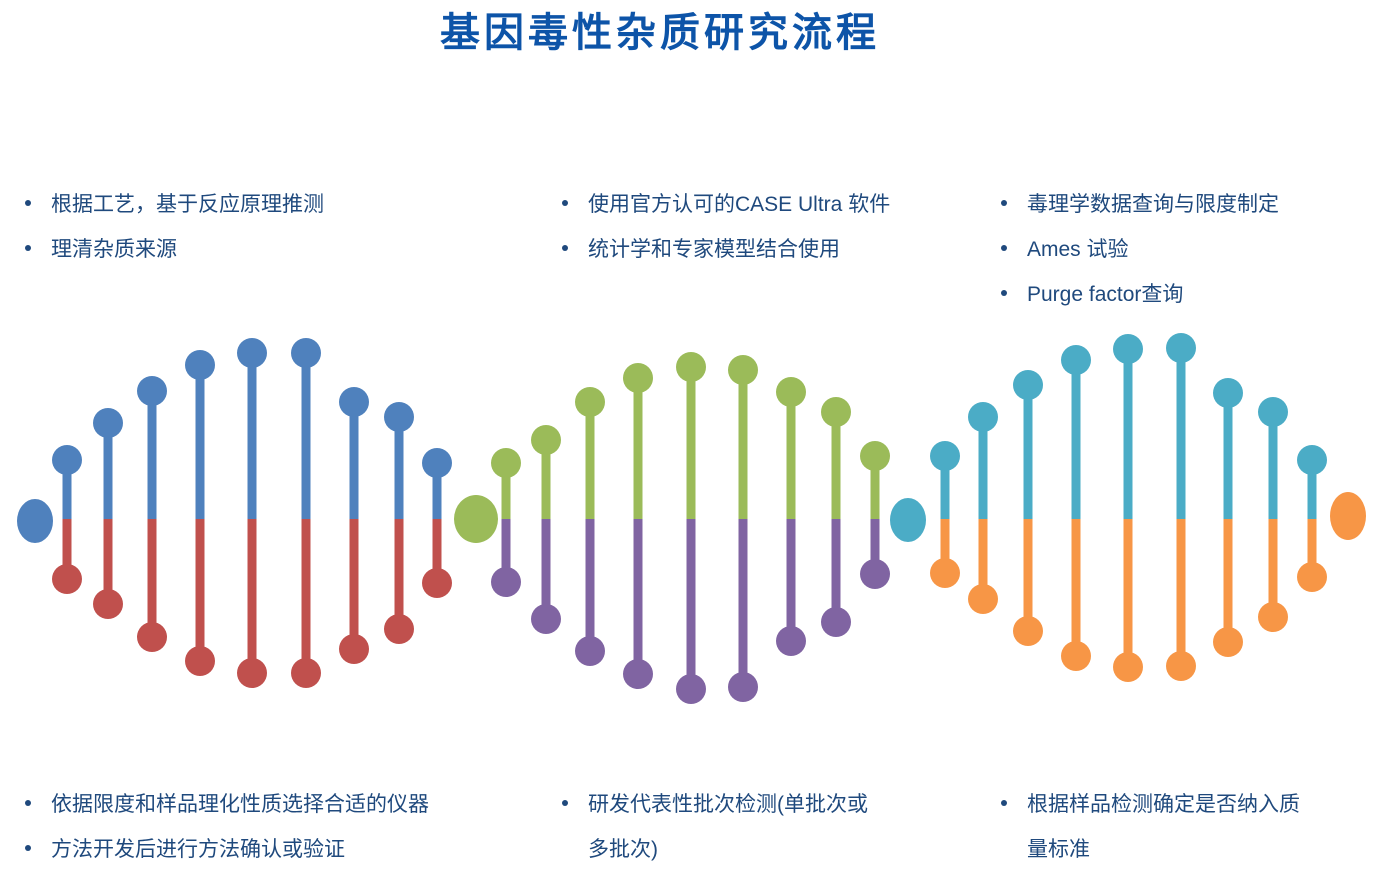 The image size is (1386, 878). I want to click on list-item: 毒理学数据查询与限度制定, so click(1193, 202).